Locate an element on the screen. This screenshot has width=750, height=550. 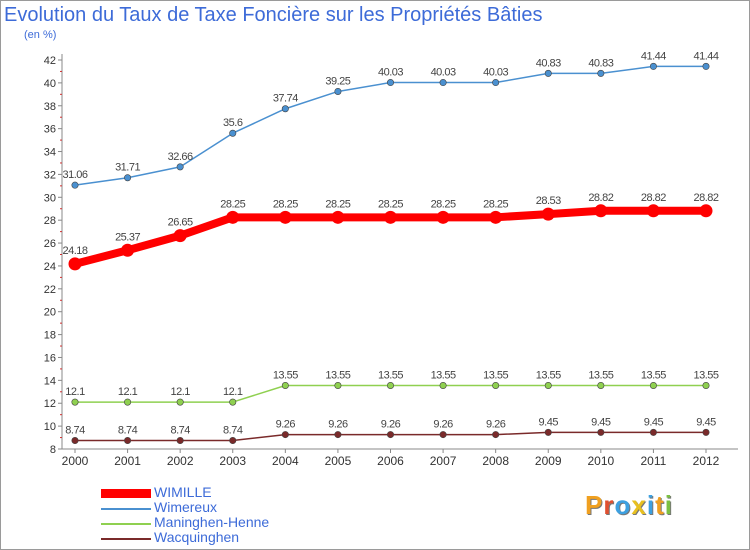
y-tick-label: 20 is located at coordinates (50, 313).